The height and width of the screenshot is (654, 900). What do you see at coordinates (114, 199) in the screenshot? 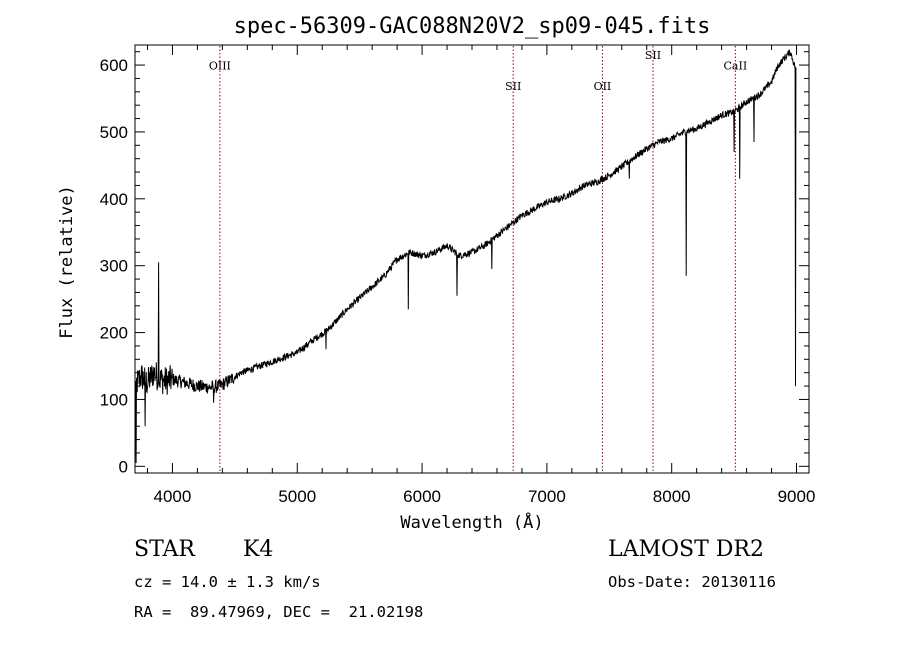
I see `y-tick-label: 400` at bounding box center [114, 199].